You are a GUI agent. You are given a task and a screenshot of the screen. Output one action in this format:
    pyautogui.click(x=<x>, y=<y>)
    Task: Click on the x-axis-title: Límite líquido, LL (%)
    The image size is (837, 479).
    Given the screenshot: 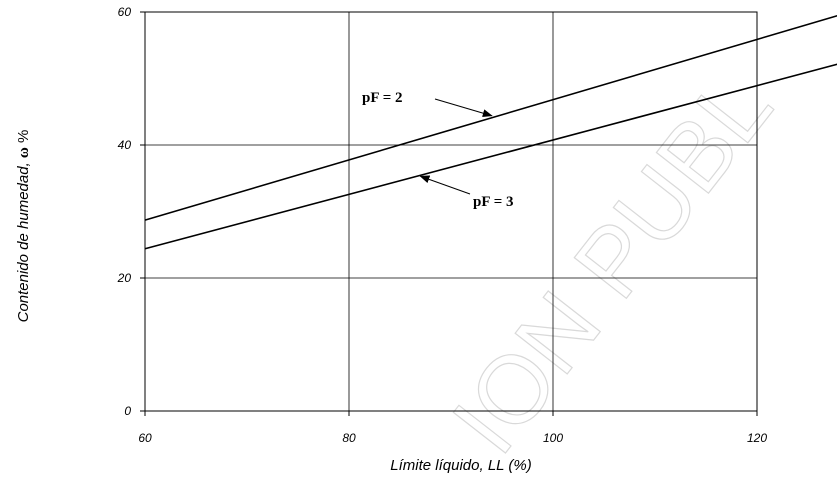 What is the action you would take?
    pyautogui.click(x=460, y=465)
    